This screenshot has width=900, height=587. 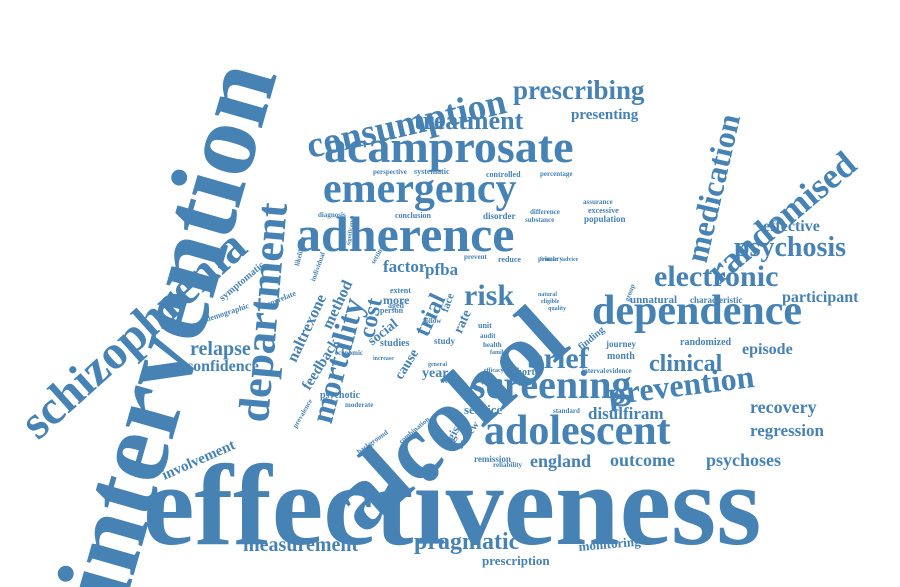 I want to click on word-relapse: relapse, so click(x=220, y=349).